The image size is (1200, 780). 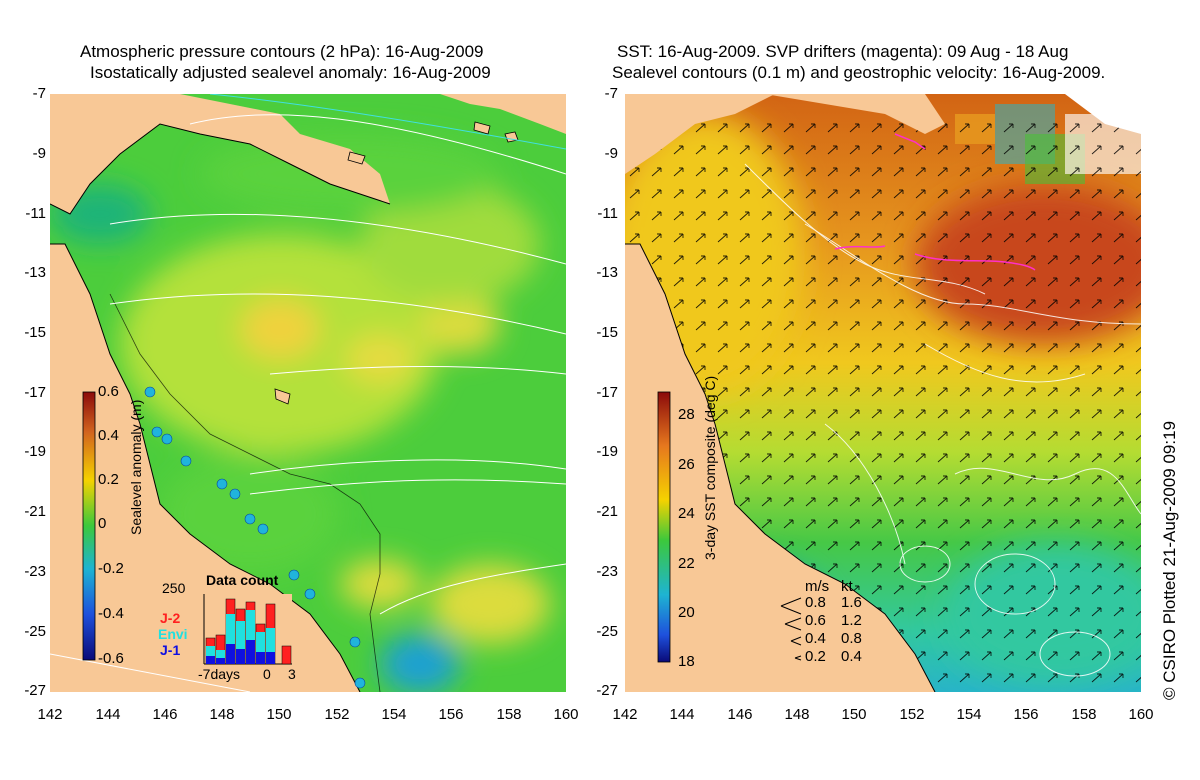 What do you see at coordinates (912, 714) in the screenshot?
I see `right-x-tick: 152` at bounding box center [912, 714].